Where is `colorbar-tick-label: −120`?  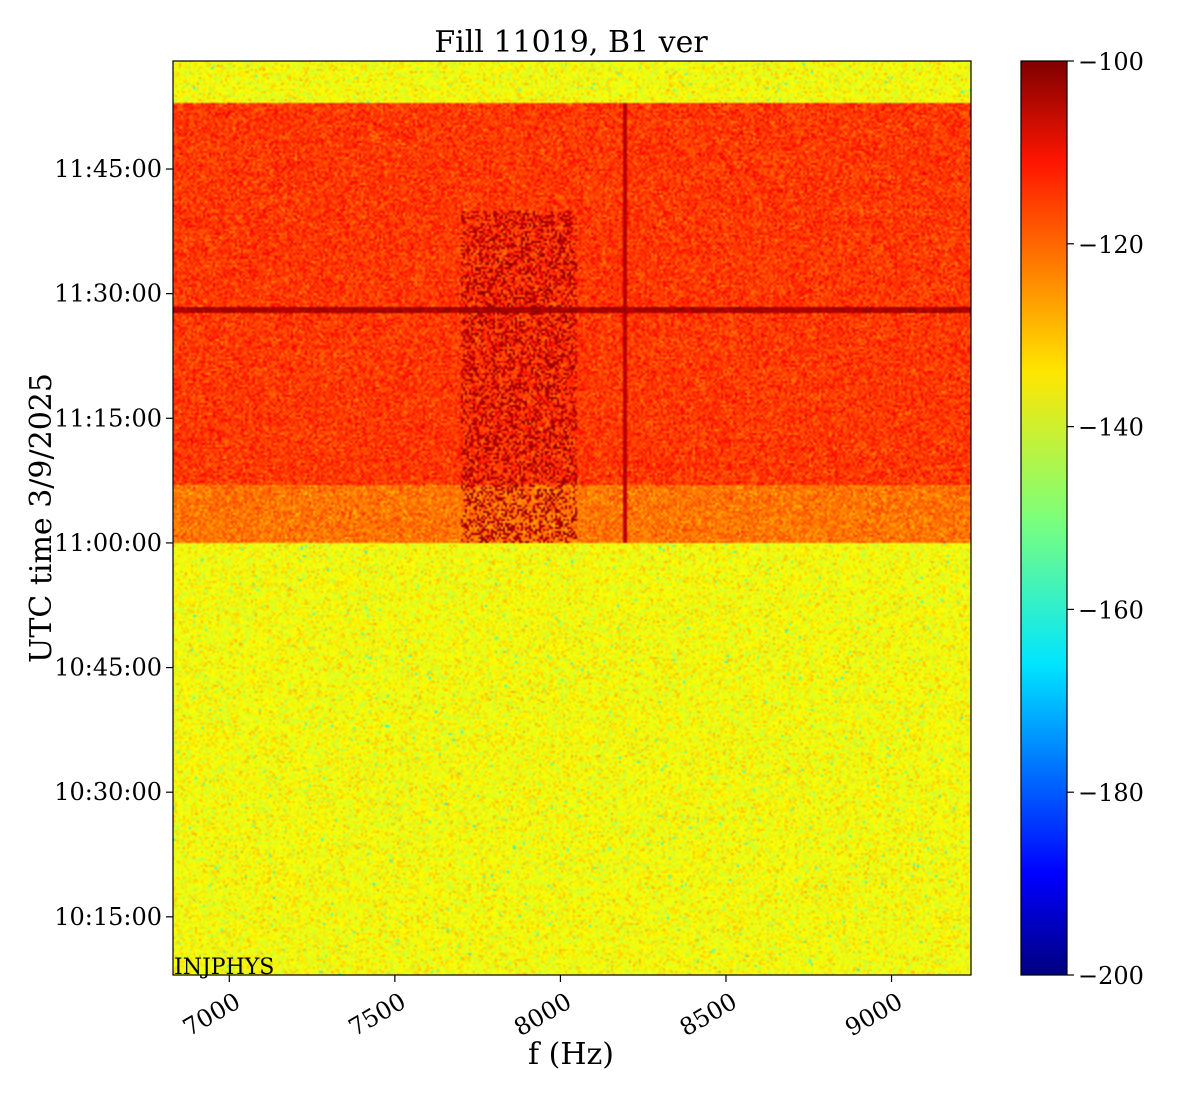 colorbar-tick-label: −120 is located at coordinates (1111, 245).